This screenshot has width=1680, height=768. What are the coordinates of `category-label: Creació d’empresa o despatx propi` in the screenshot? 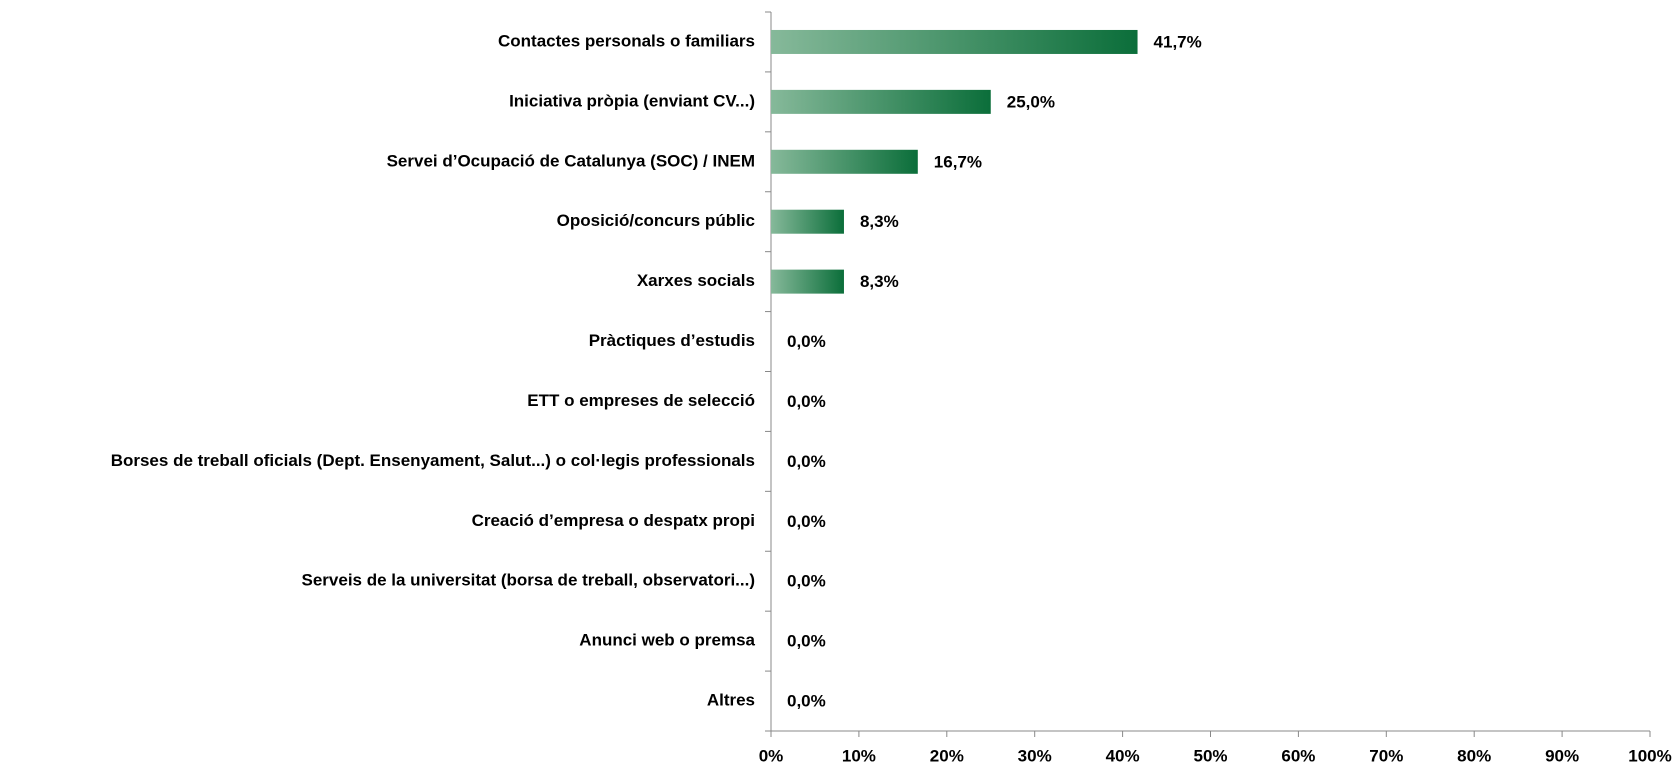 It's located at (613, 520).